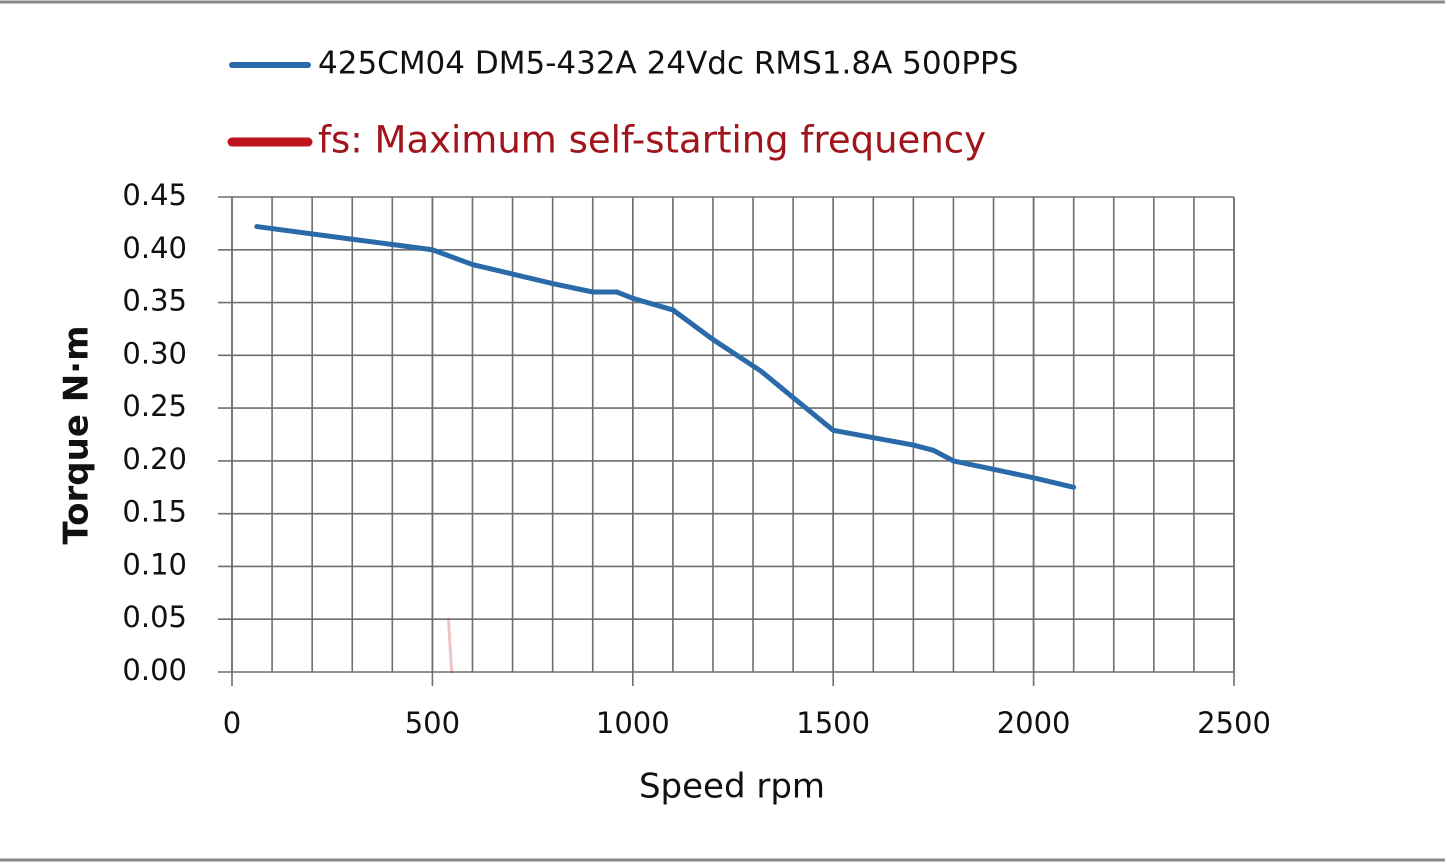 This screenshot has height=863, width=1445. I want to click on y-tick-label: 0.25, so click(154, 406).